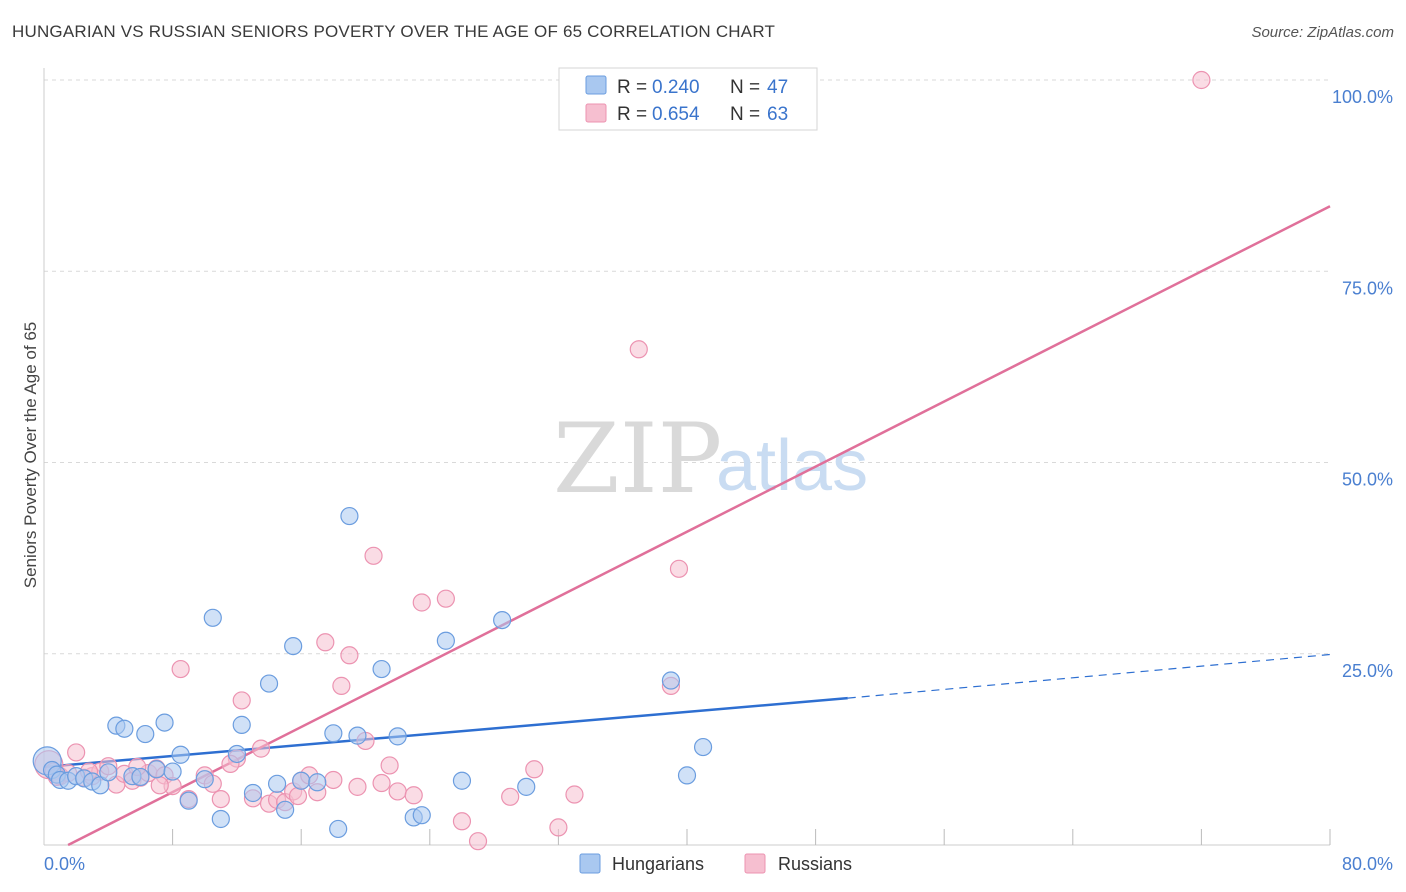 The height and width of the screenshot is (892, 1406). Describe the element at coordinates (815, 864) in the screenshot. I see `bottom-legend-russians: Russians` at that location.